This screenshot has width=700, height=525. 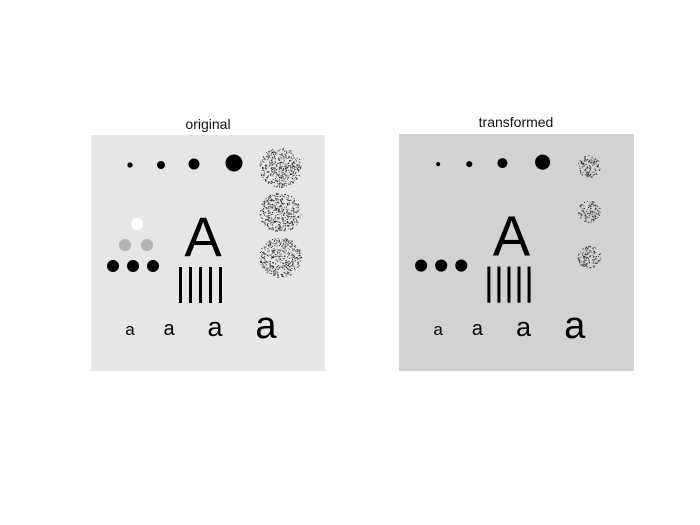 I want to click on panel-title-original: original, so click(x=208, y=124).